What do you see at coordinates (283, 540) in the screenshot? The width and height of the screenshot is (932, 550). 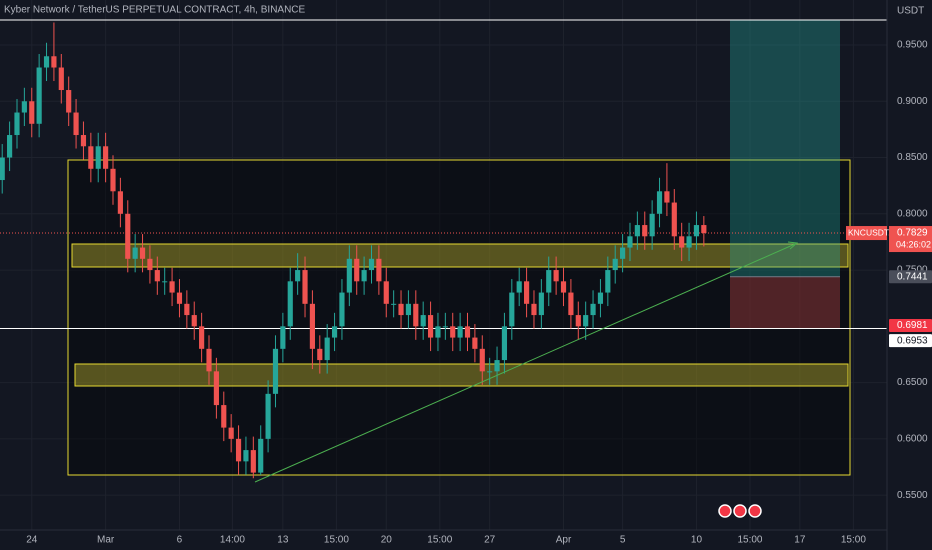 I see `x-tick-label: 13` at bounding box center [283, 540].